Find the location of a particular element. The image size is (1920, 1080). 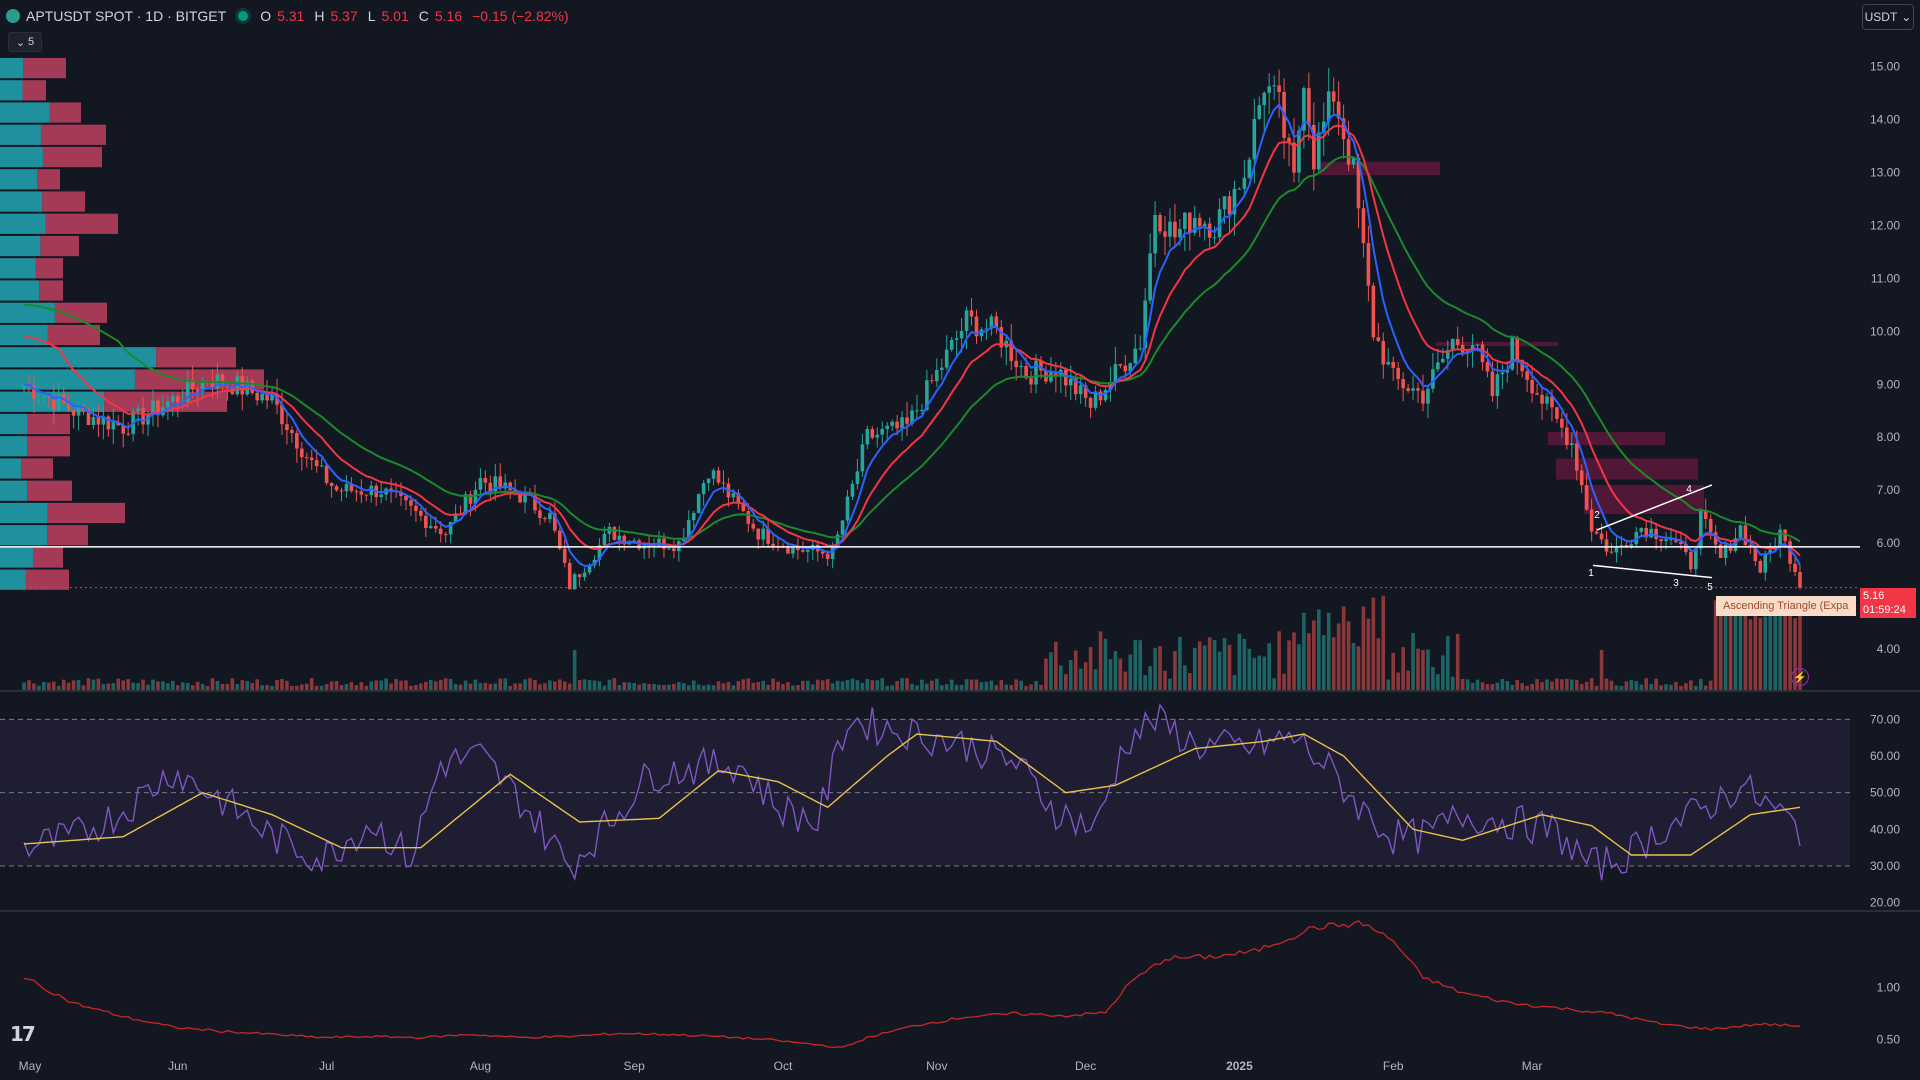

price-axis-tick: 14.00 is located at coordinates (1885, 119).